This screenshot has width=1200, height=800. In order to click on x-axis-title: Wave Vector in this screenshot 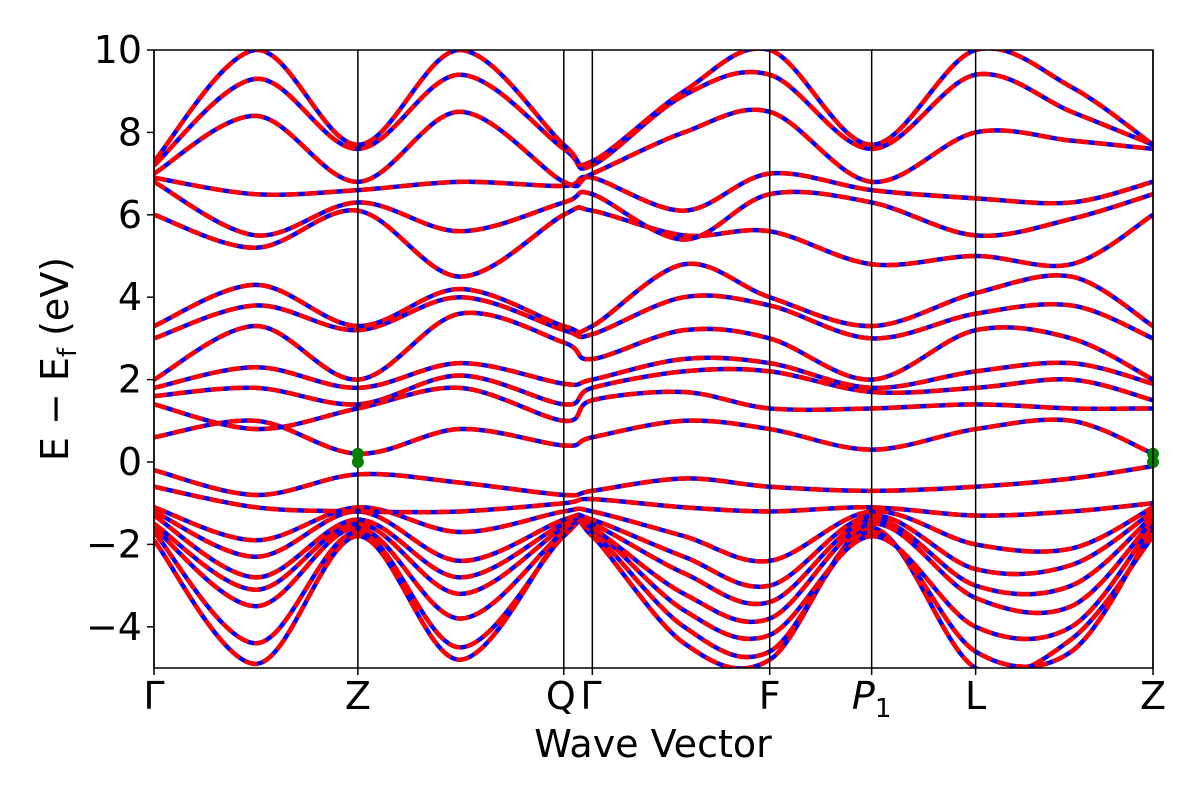, I will do `click(653, 744)`.